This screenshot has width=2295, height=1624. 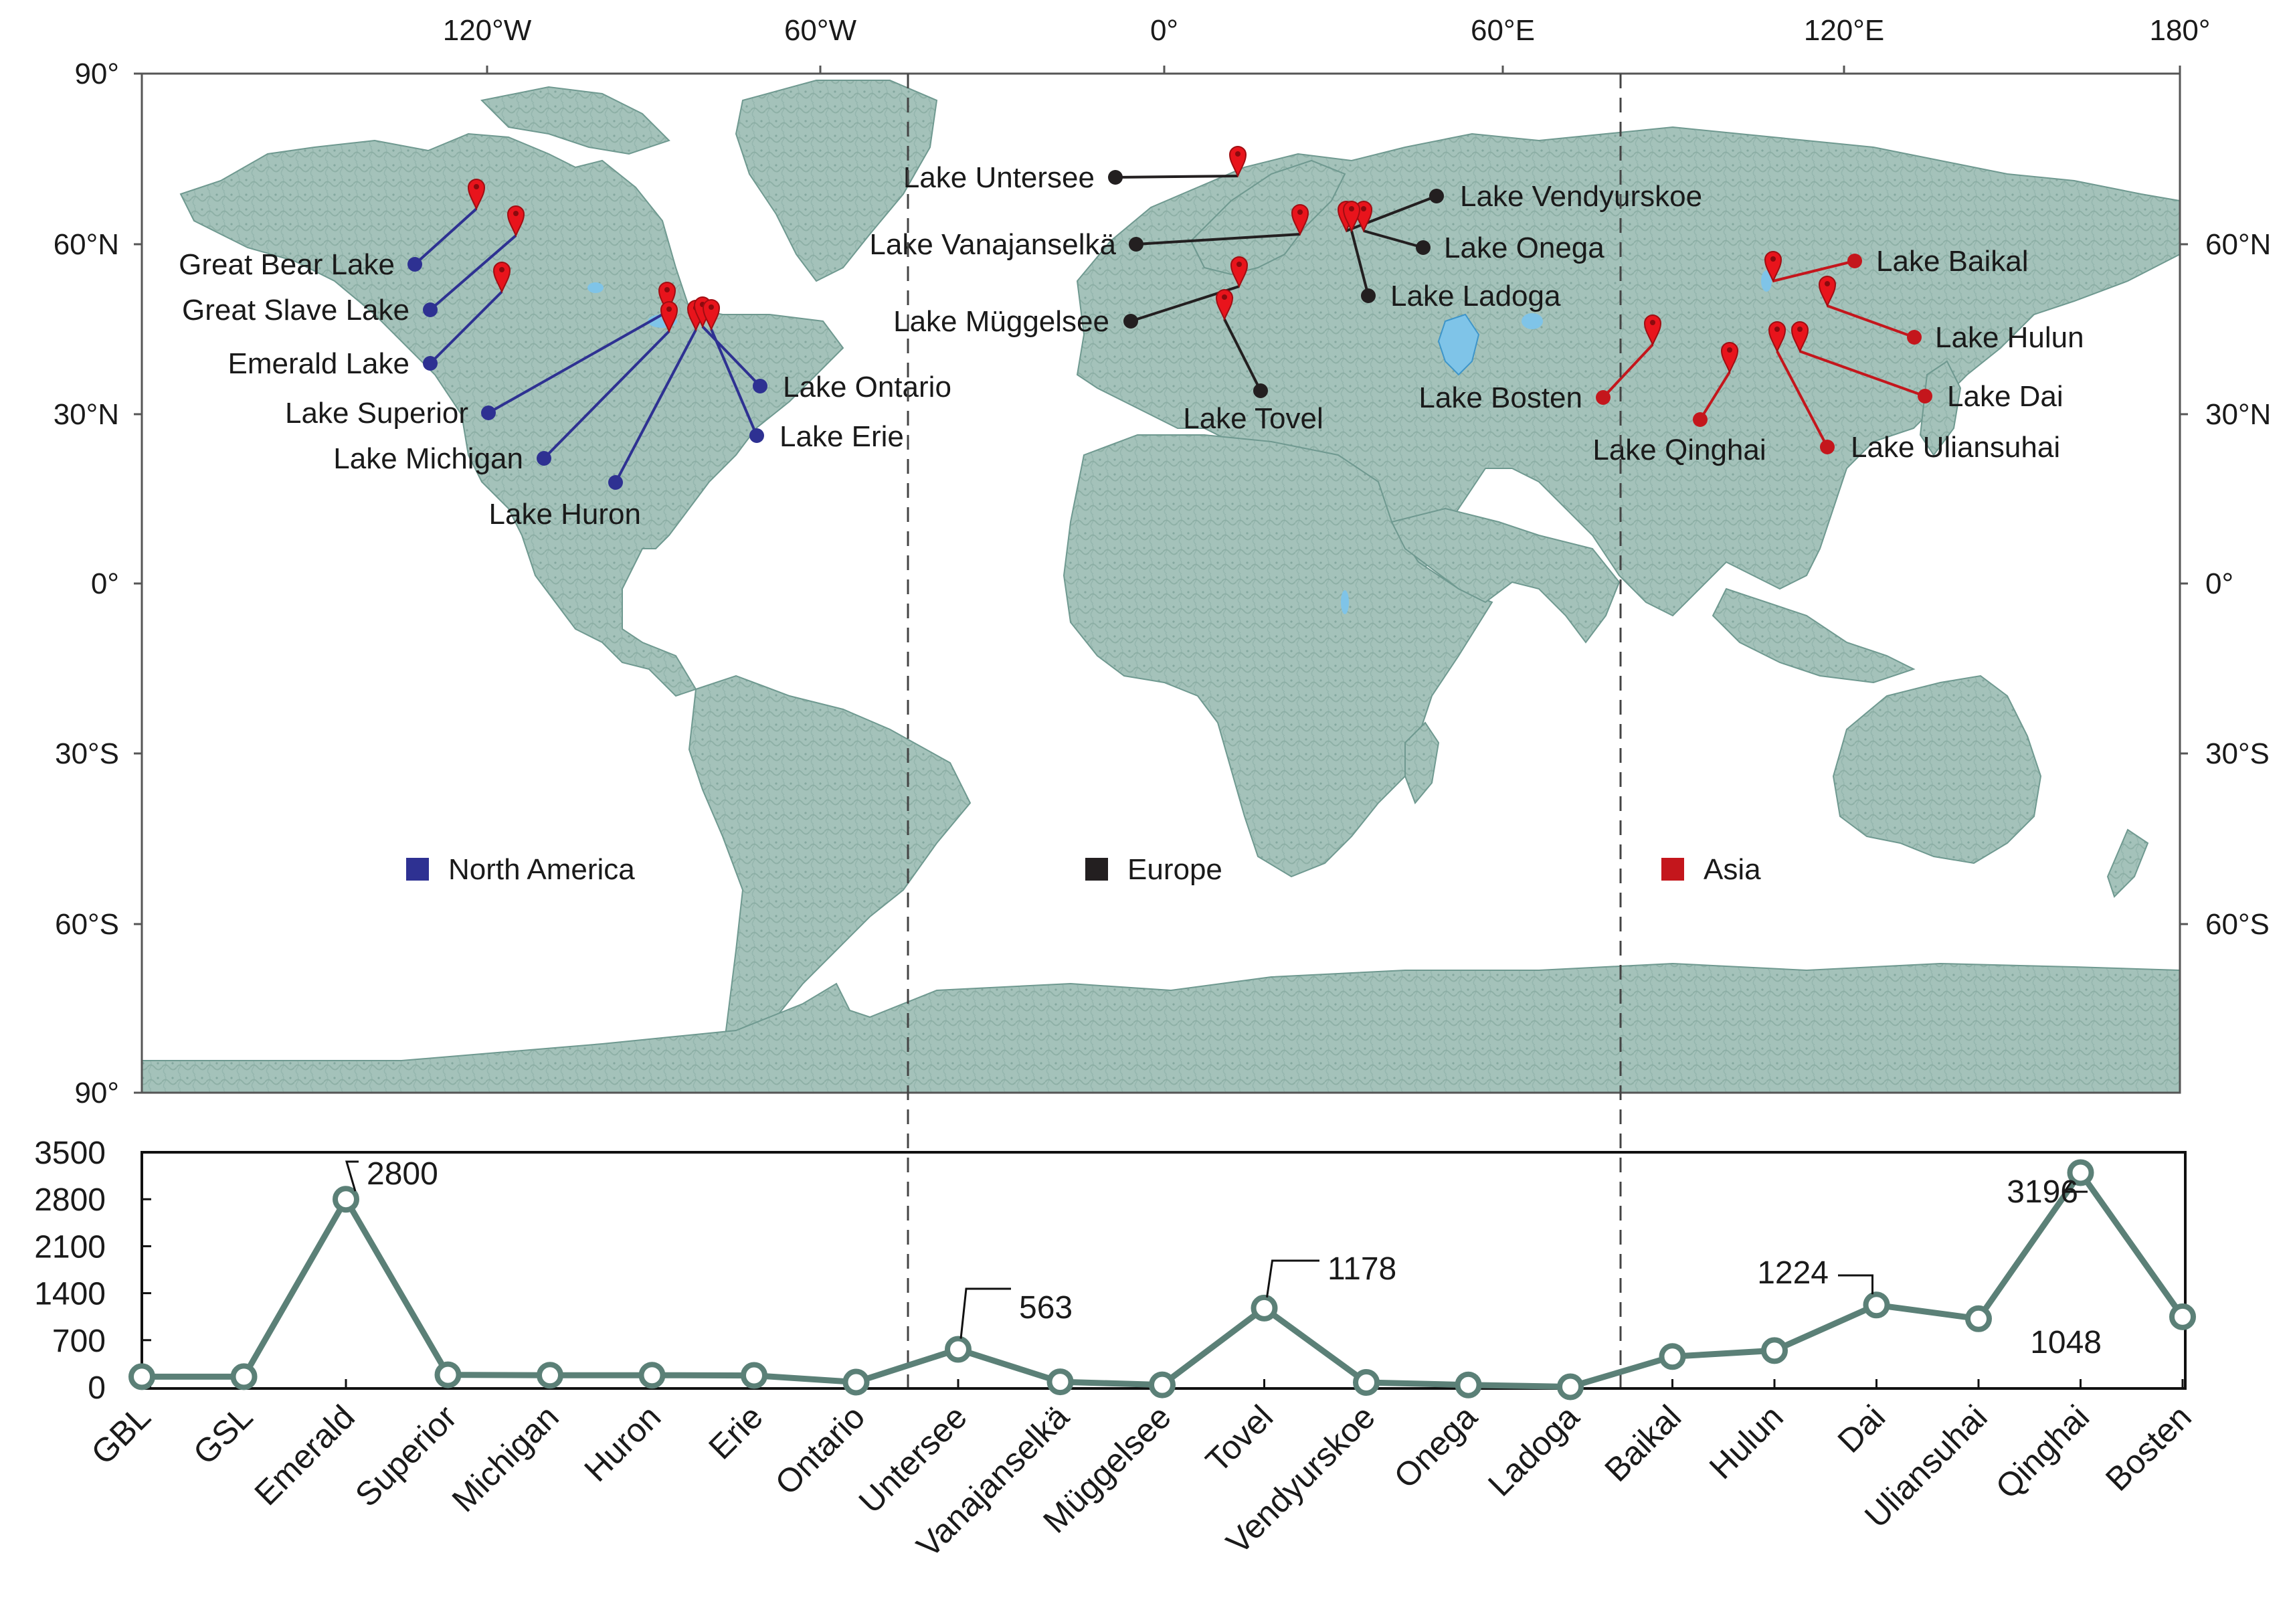 What do you see at coordinates (2043, 1192) in the screenshot?
I see `annotation-label: 3196` at bounding box center [2043, 1192].